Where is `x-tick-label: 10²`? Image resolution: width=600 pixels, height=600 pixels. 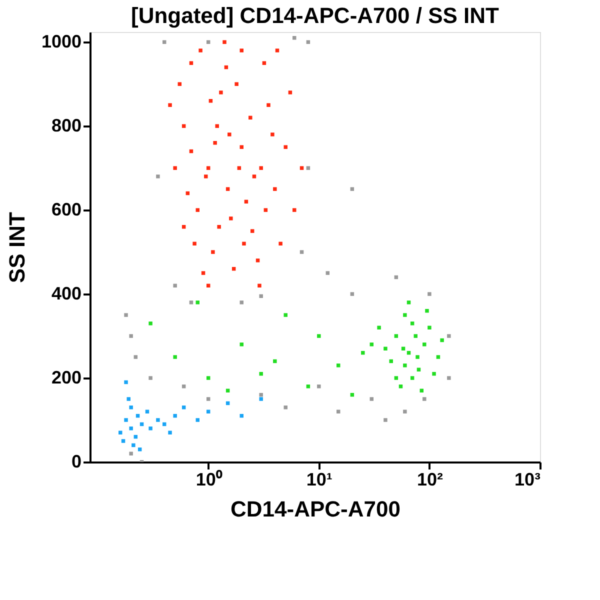 x-tick-label: 10² is located at coordinates (429, 480).